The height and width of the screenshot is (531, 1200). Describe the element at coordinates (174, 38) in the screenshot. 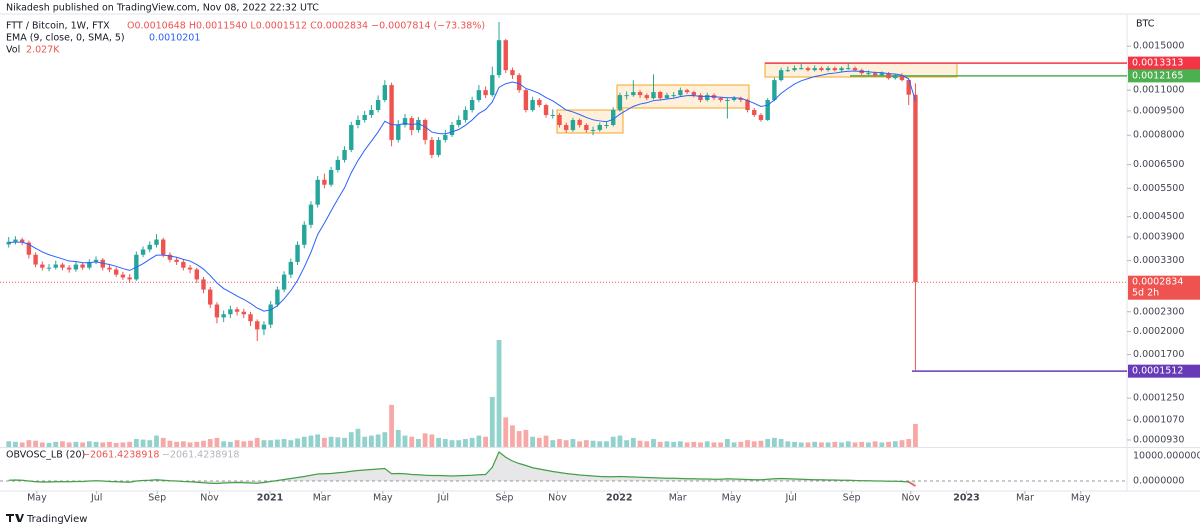

I see `ema-value: 0.0010201` at that location.